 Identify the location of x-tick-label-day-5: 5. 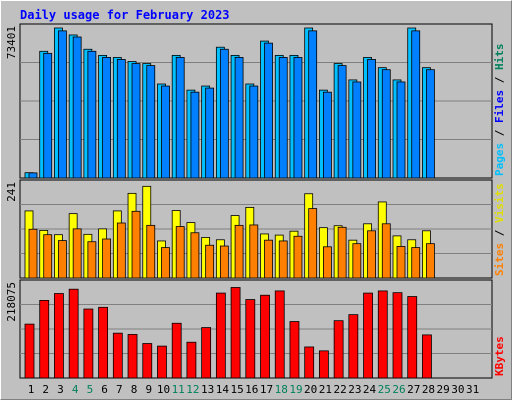
(90, 389).